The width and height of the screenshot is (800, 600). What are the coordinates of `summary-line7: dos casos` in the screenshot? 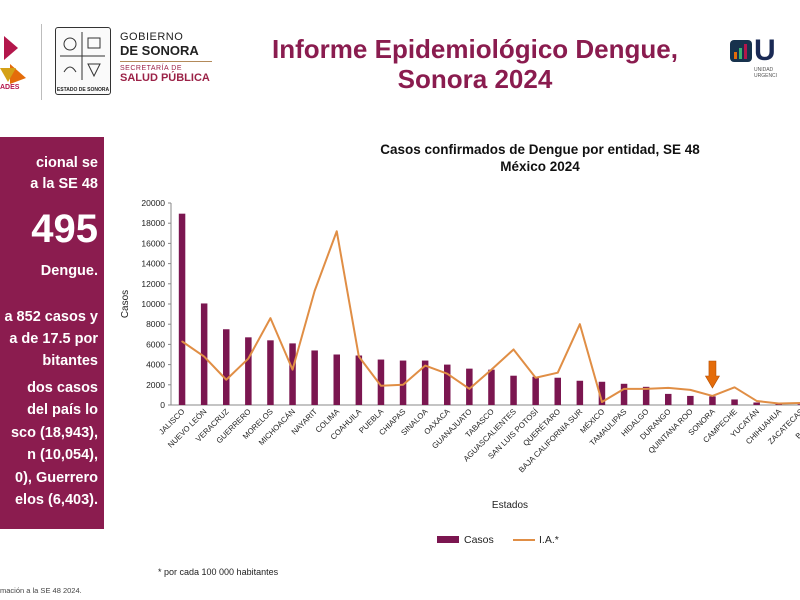 It's located at (62, 388).